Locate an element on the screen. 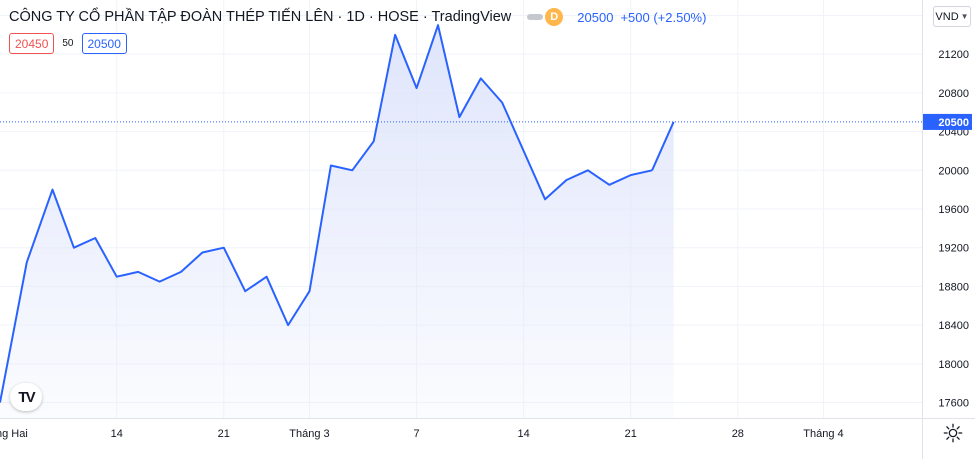 This screenshot has height=459, width=975. x-tick-label: Tháng 3 is located at coordinates (309, 434).